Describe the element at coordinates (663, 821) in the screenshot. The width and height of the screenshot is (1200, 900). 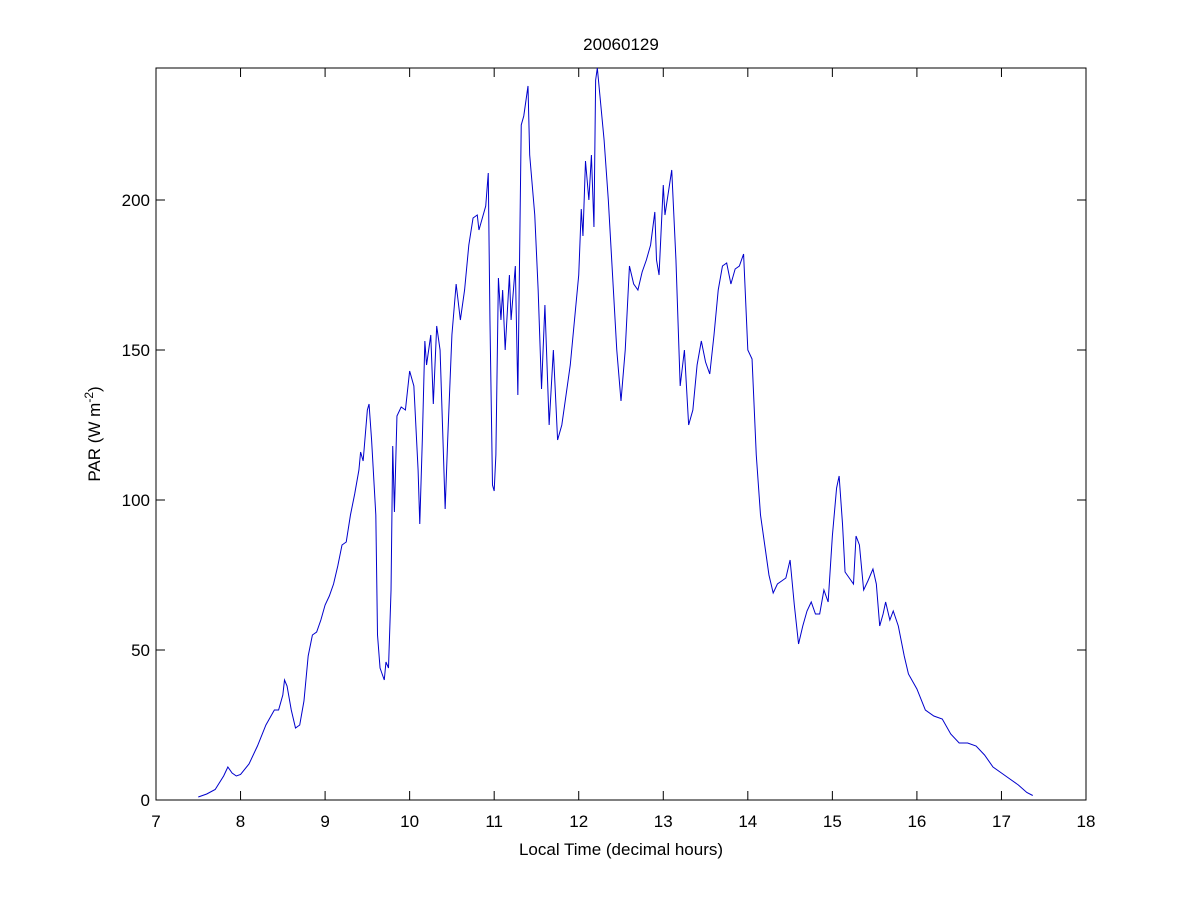
I see `x-tick-label: 13` at that location.